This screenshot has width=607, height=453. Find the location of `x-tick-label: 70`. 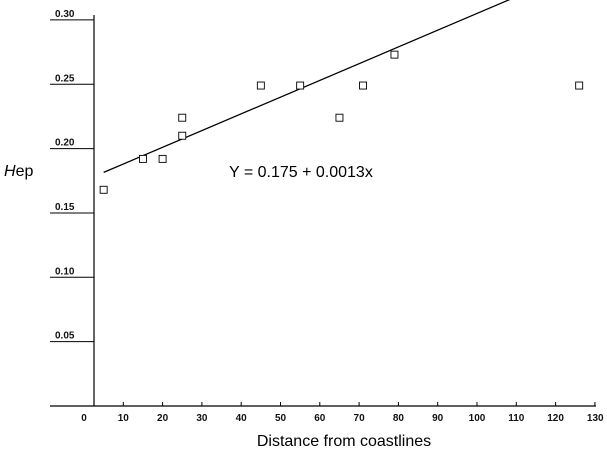

x-tick-label: 70 is located at coordinates (360, 418).